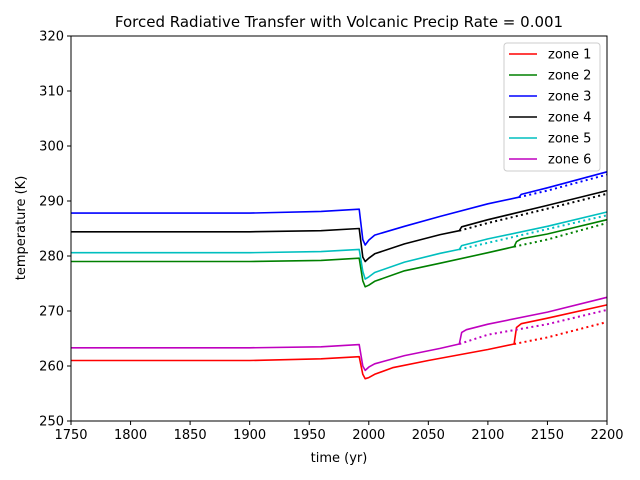  Describe the element at coordinates (339, 458) in the screenshot. I see `x-axis-label: time (yr)` at that location.